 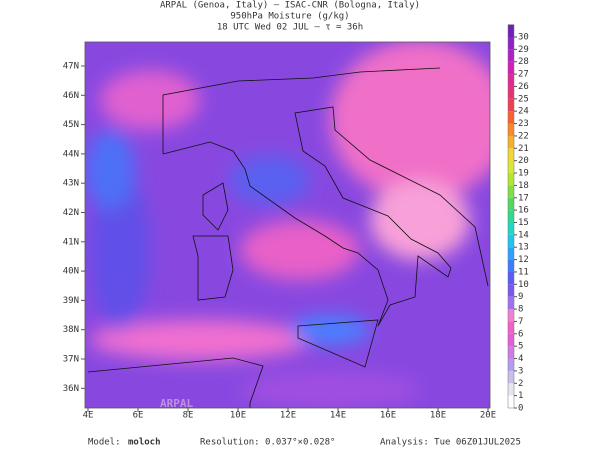 What do you see at coordinates (523, 62) in the screenshot?
I see `colorbar-tick-label: 28` at bounding box center [523, 62].